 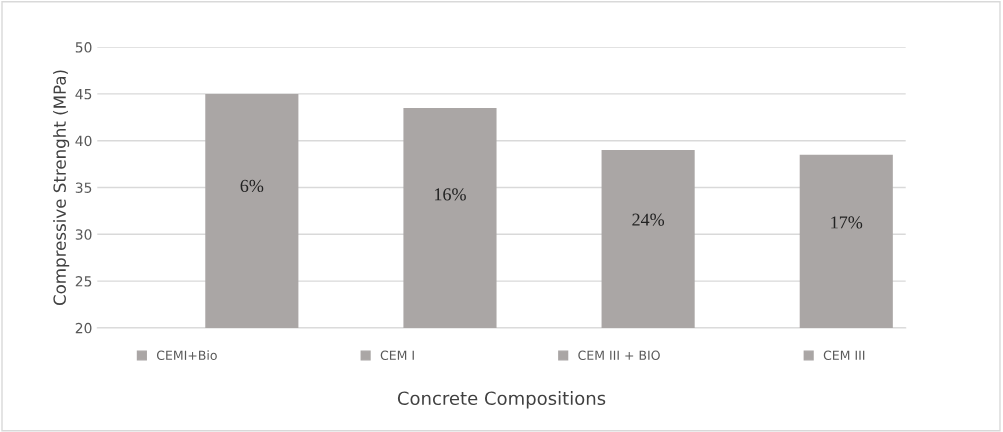 I want to click on annotation: 17%, so click(x=847, y=222).